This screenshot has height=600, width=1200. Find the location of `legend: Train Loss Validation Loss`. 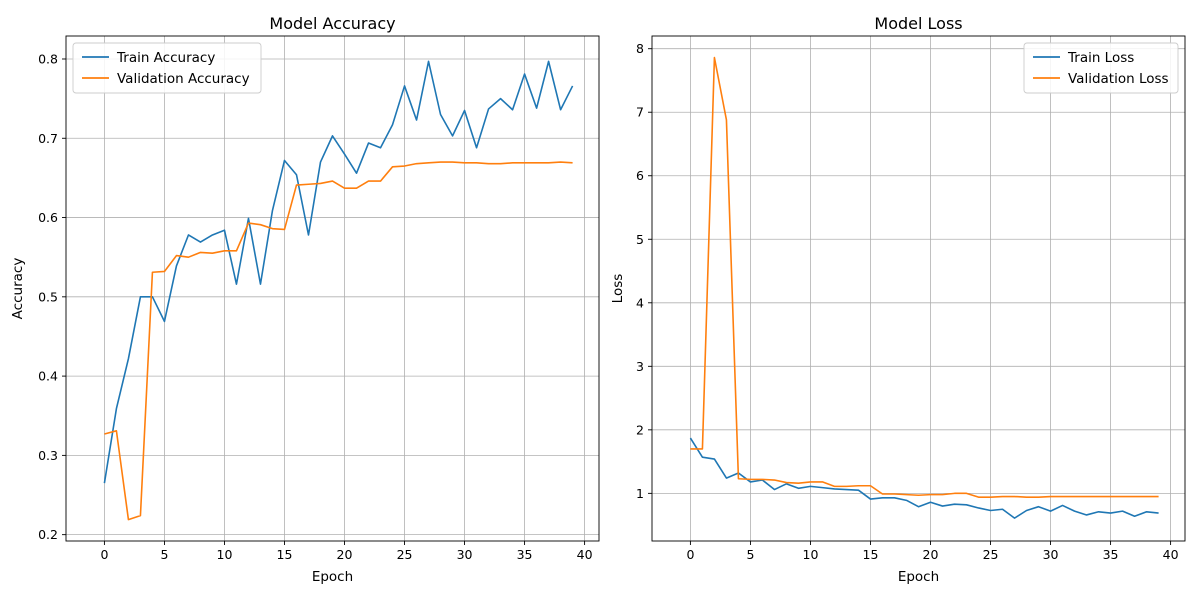

legend: Train Loss Validation Loss is located at coordinates (1101, 68).